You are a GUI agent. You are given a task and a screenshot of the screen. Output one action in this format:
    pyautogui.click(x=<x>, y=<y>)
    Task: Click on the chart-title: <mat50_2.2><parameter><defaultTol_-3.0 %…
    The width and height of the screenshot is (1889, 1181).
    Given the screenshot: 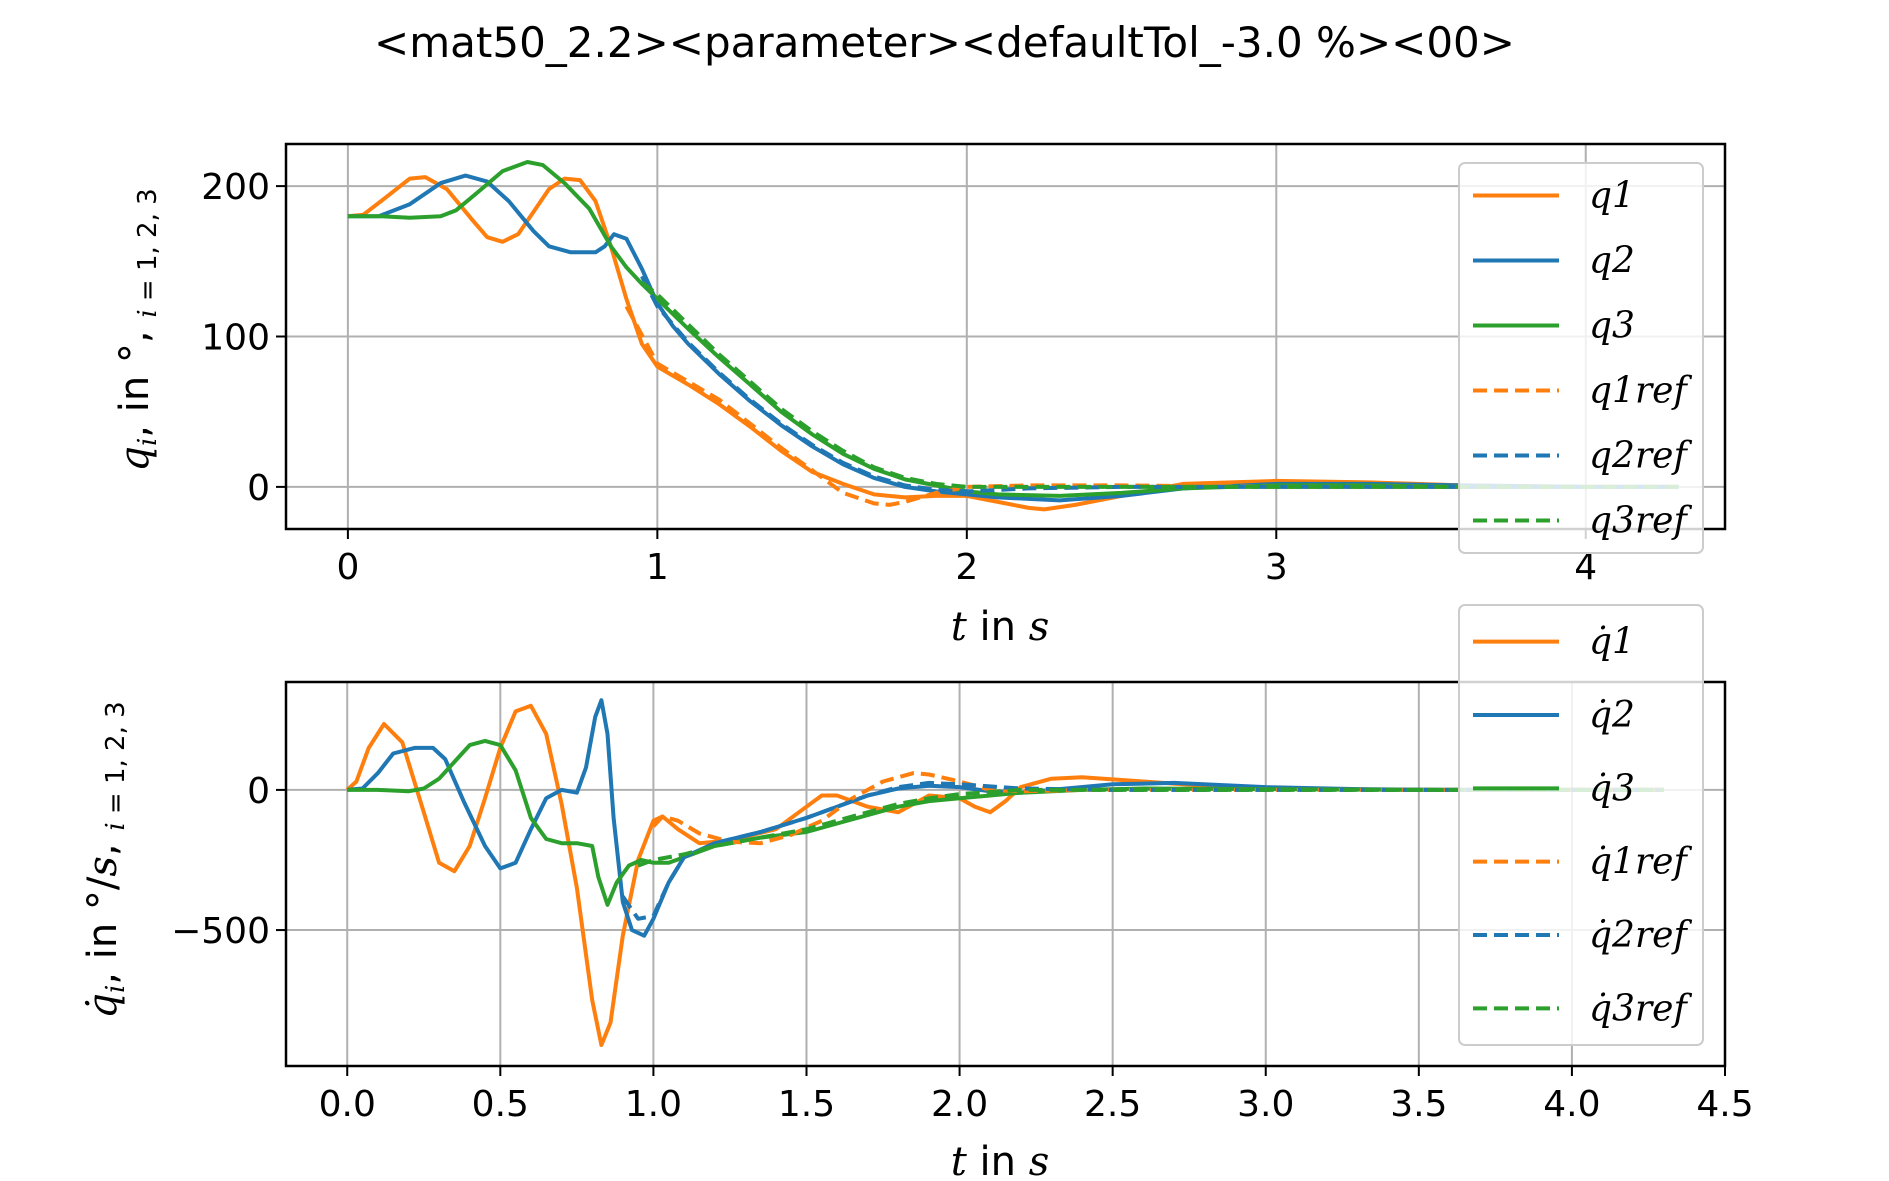 What is the action you would take?
    pyautogui.click(x=944, y=42)
    